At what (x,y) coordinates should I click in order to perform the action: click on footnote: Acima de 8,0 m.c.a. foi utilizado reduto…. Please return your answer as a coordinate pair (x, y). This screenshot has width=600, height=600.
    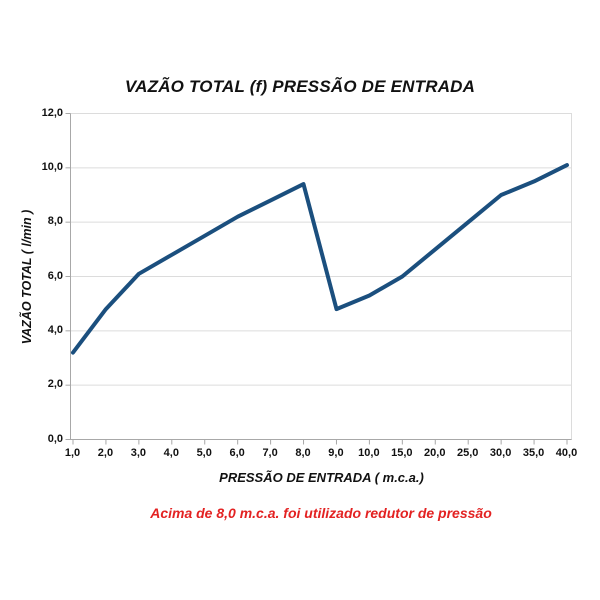
    Looking at the image, I should click on (321, 513).